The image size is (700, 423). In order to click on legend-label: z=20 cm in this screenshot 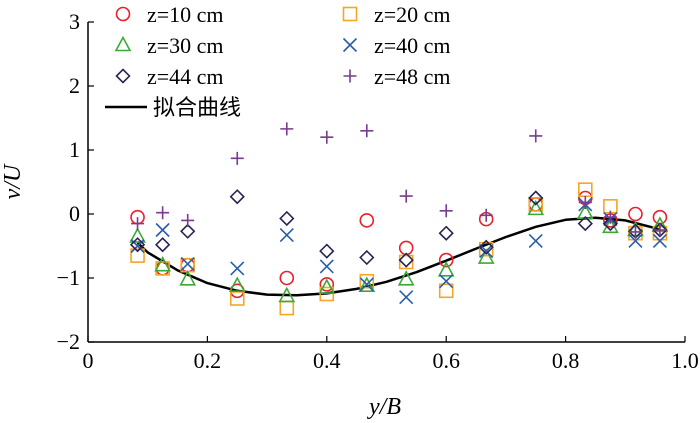, I will do `click(412, 14)`.